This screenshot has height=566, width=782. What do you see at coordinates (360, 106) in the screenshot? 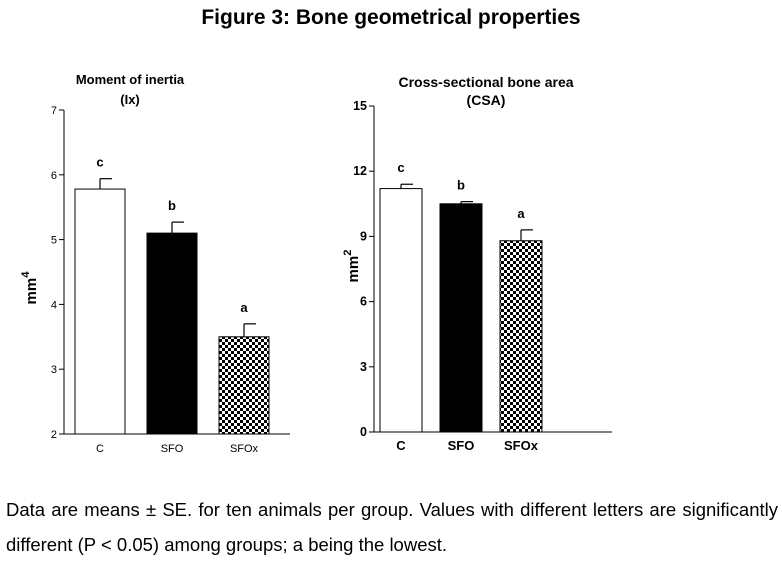
I see `y-tick-label: 15` at bounding box center [360, 106].